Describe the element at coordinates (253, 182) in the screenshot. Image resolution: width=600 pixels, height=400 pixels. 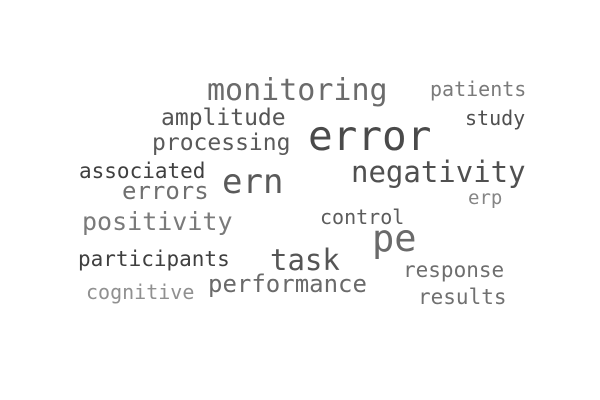
I see `word-ern: ern` at that location.